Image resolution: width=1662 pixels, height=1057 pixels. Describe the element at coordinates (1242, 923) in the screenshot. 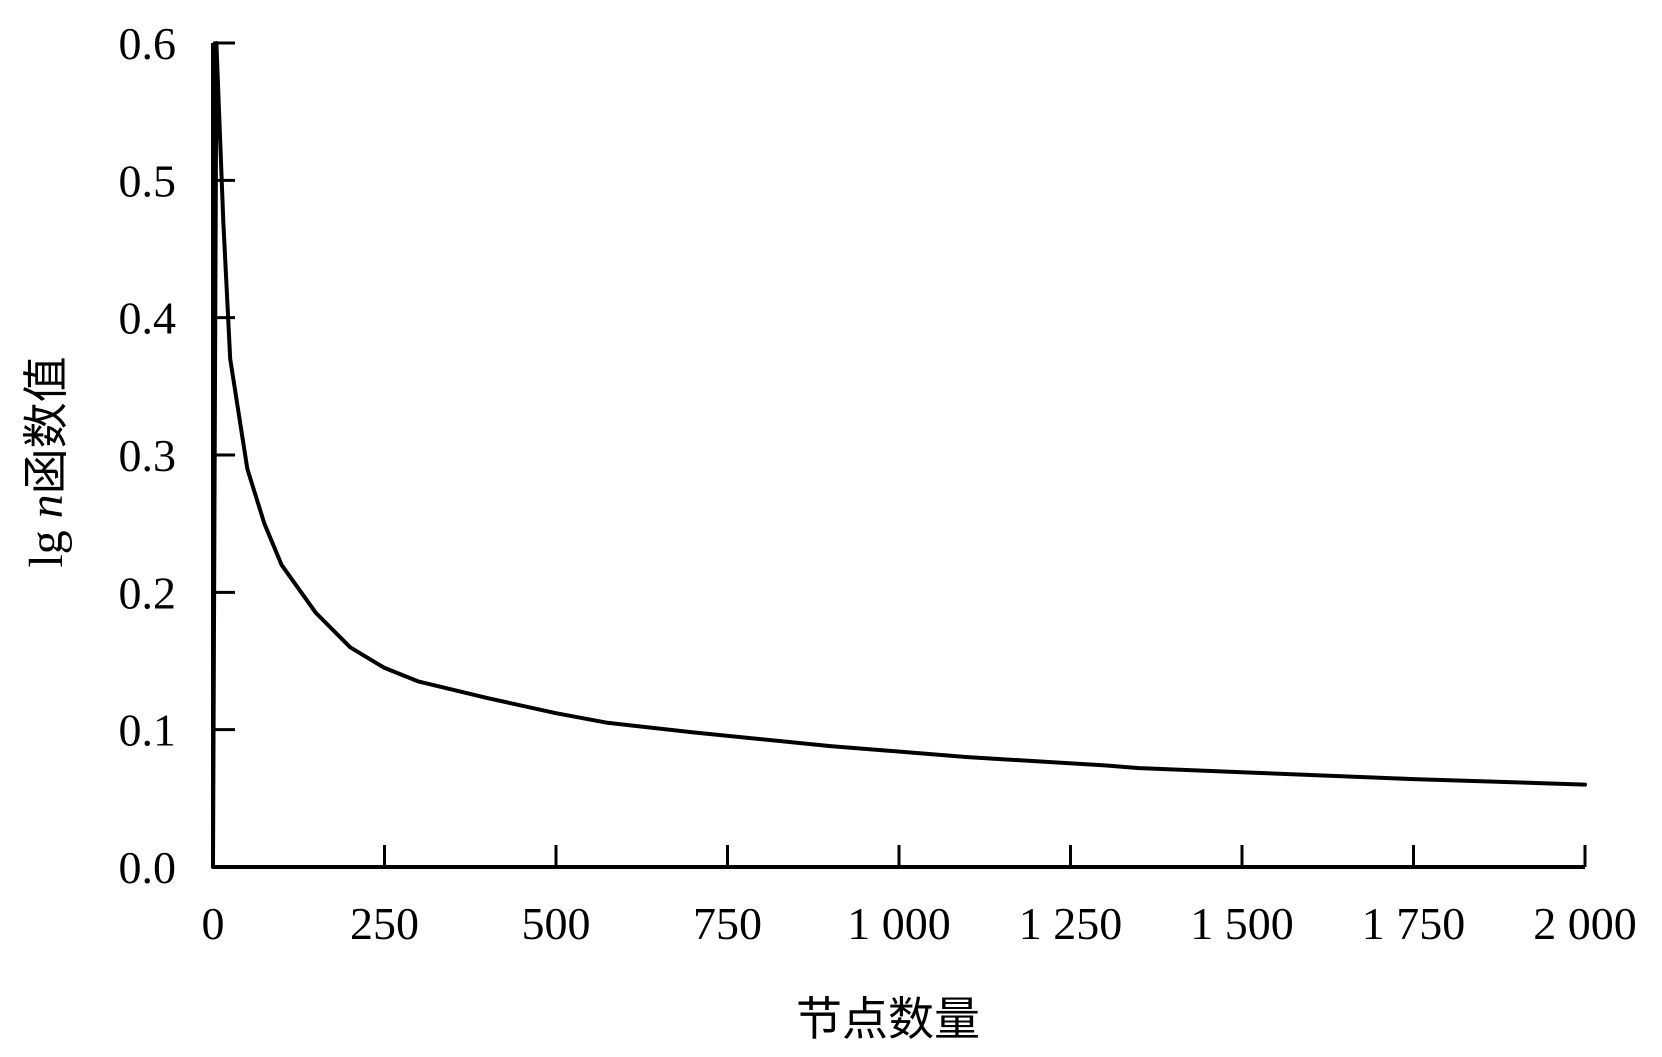

I see `x-tick-label: 1 500` at that location.